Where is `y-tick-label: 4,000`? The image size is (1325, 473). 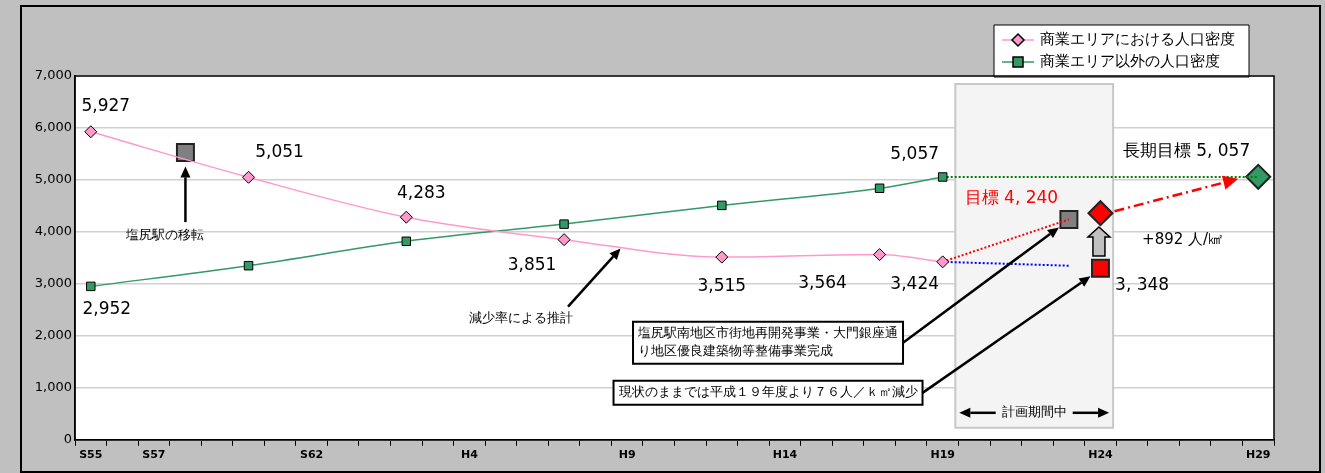
y-tick-label: 4,000 is located at coordinates (53, 231).